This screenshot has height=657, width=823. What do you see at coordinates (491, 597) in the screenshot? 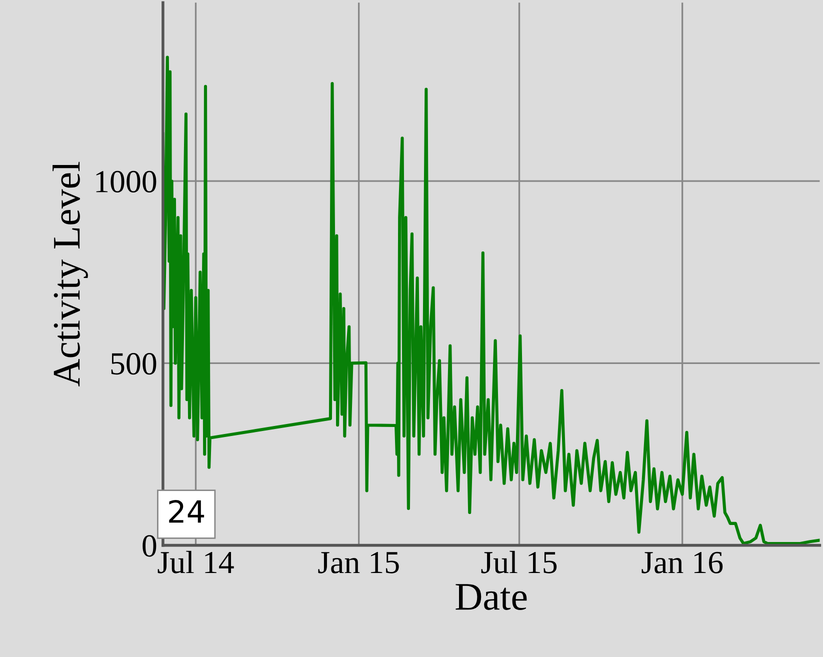
I see `x-axis-title: Date` at bounding box center [491, 597].